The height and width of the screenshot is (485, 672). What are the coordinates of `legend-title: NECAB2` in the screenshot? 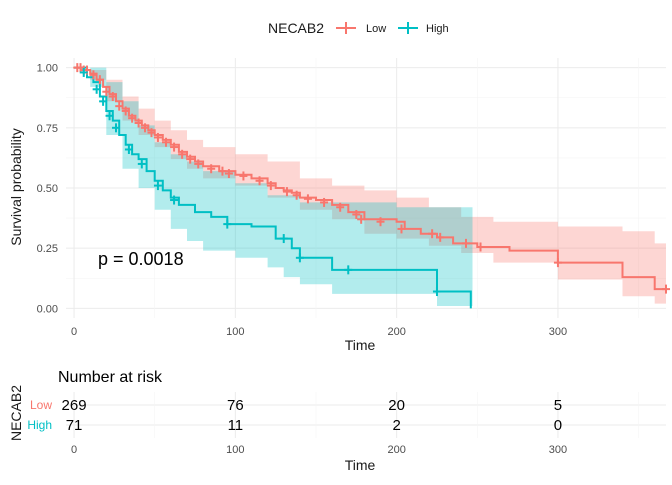 It's located at (296, 28).